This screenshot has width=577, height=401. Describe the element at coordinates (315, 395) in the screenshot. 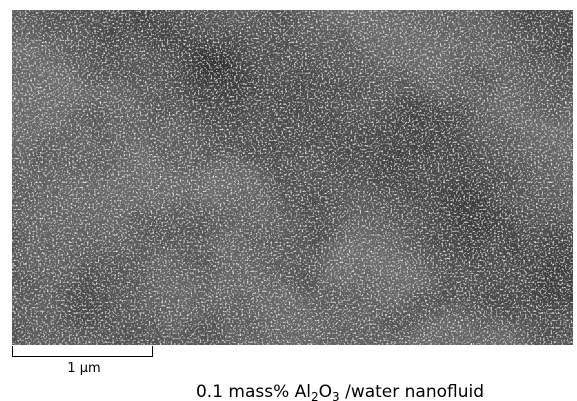

I see `caption-subscript: 2` at that location.